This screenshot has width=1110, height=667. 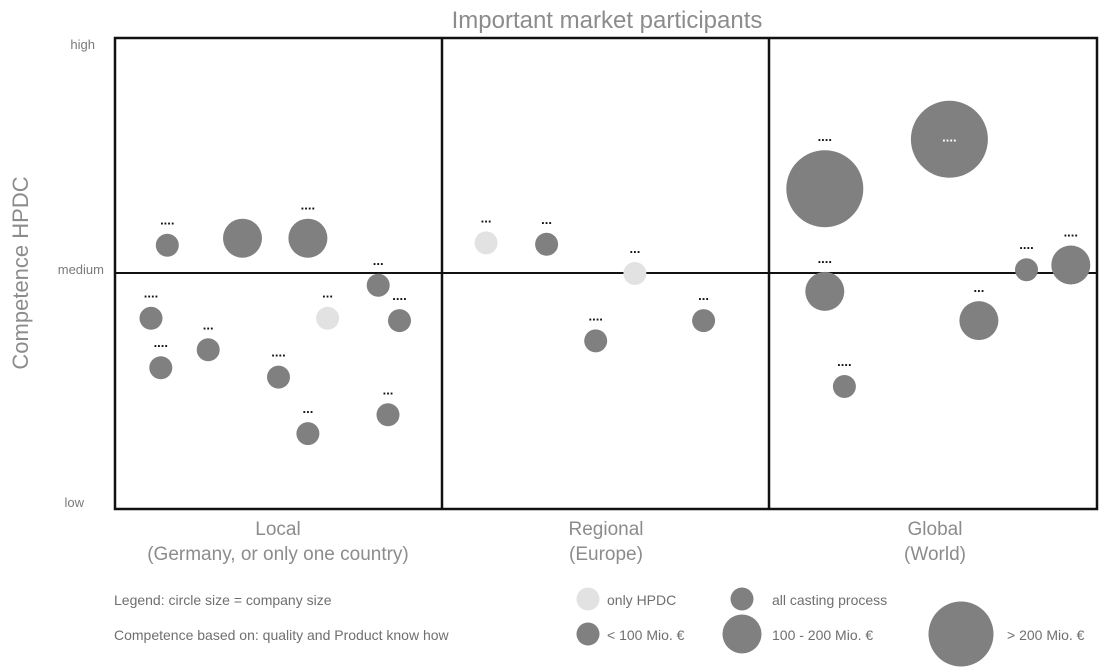 What do you see at coordinates (935, 554) in the screenshot?
I see `region-sublabel-global: (World)` at bounding box center [935, 554].